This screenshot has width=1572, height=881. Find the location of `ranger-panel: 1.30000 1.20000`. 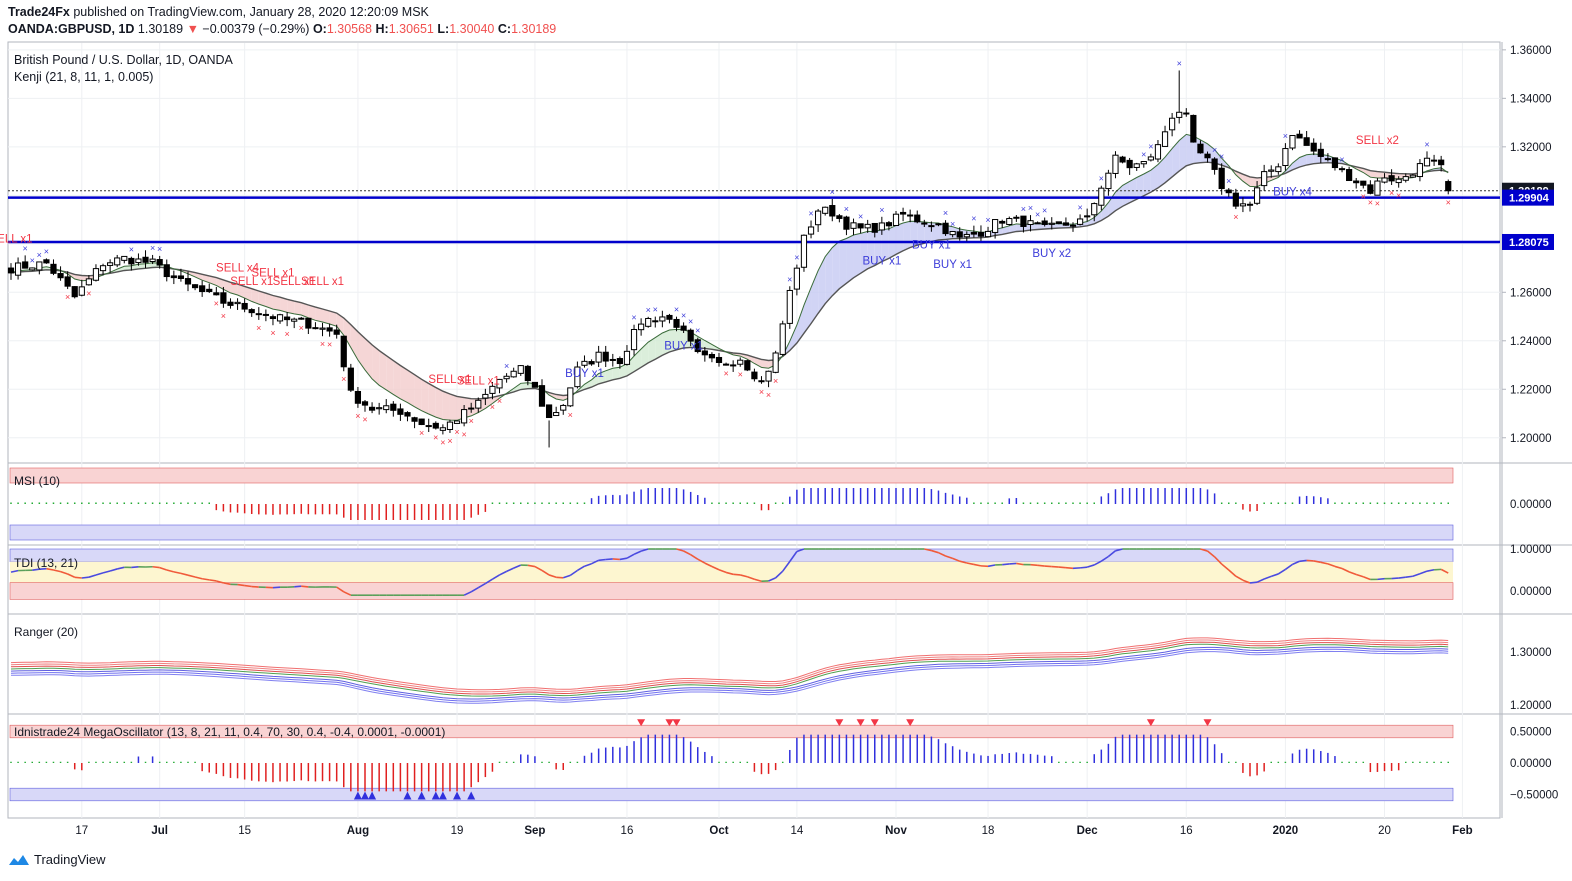

ranger-panel: 1.30000 1.20000 is located at coordinates (781, 674).